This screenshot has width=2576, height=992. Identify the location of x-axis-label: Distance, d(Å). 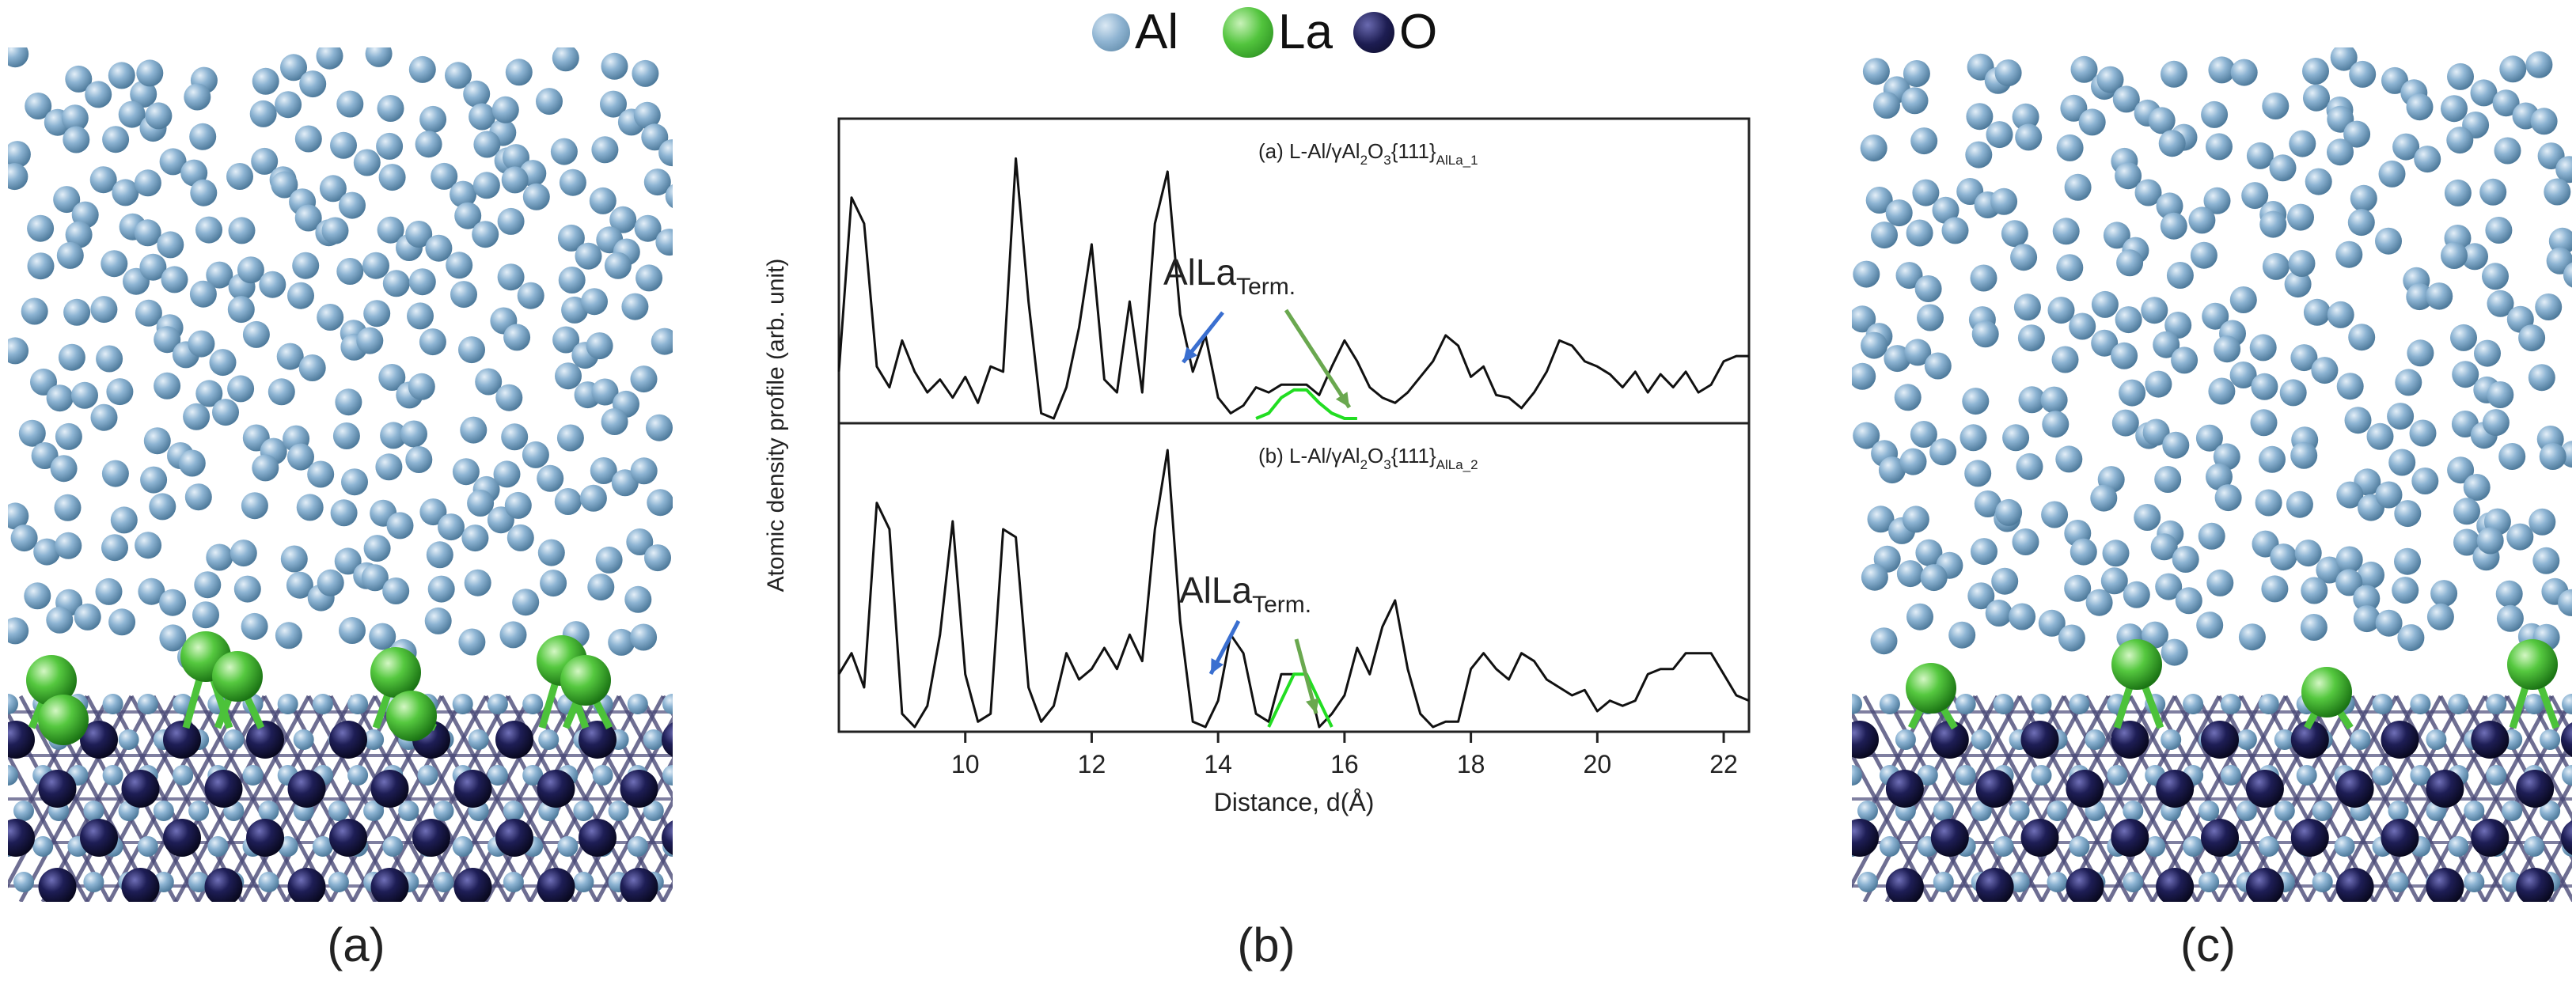
(1294, 802).